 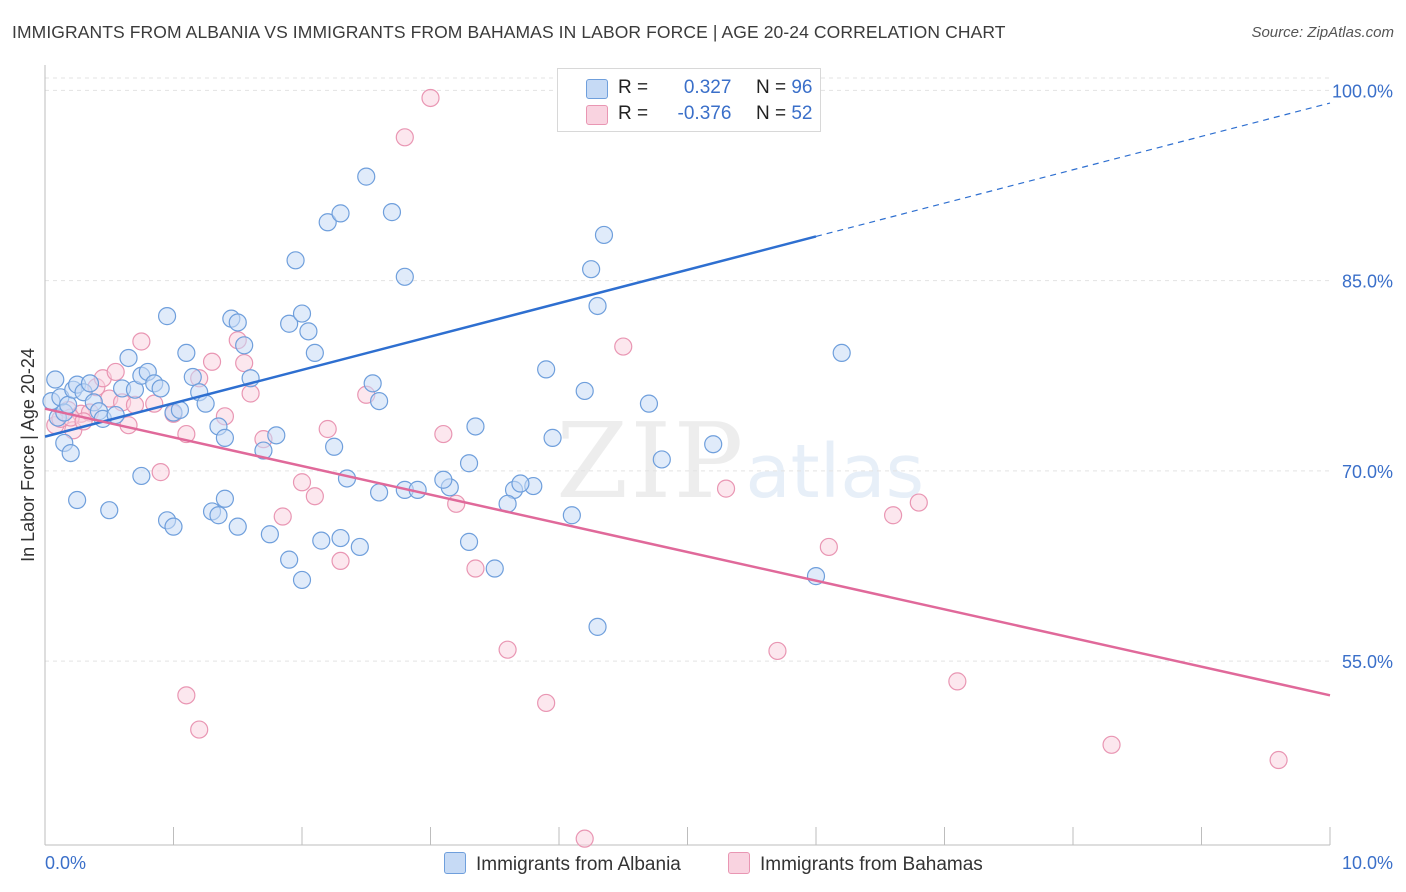 I want to click on albania-swatch, so click(x=597, y=89).